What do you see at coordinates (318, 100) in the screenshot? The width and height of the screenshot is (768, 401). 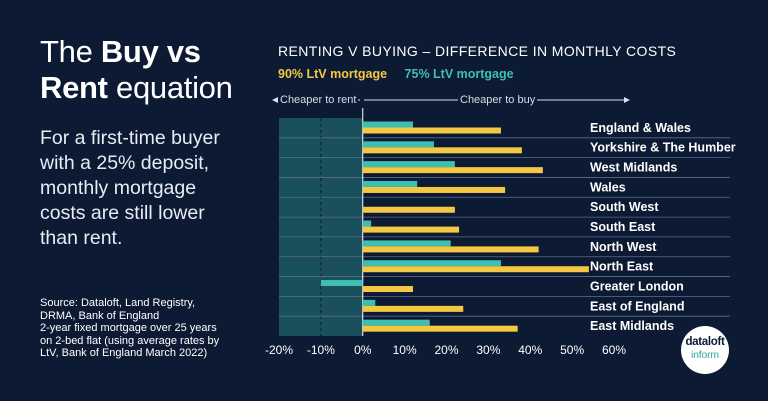 I see `annotation-cheaper-to-rent: Cheaper to rent` at bounding box center [318, 100].